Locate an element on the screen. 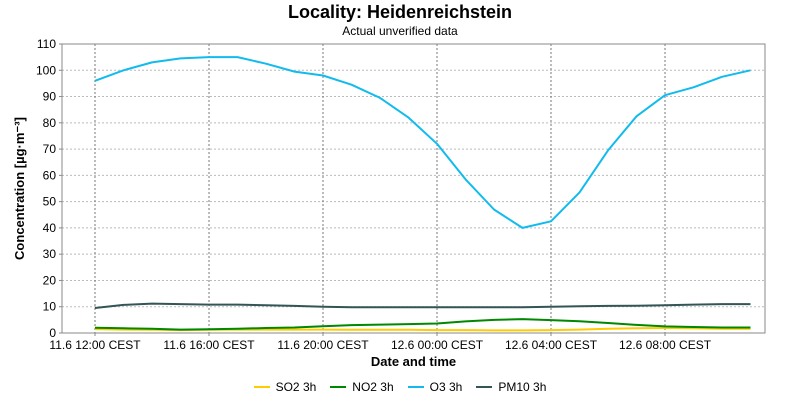 Image resolution: width=800 pixels, height=400 pixels. y-tick-label: 90 is located at coordinates (50, 97).